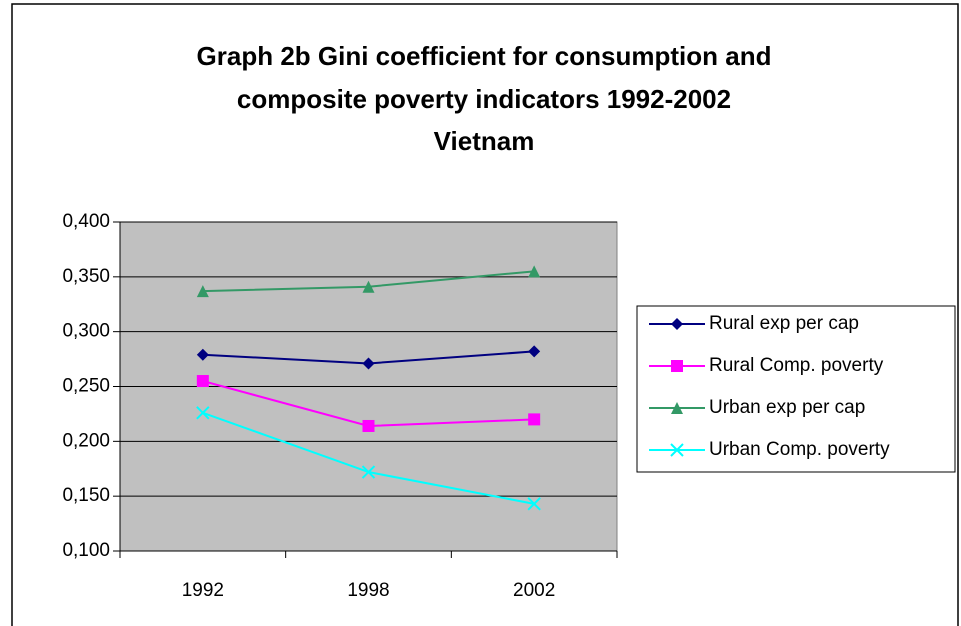 The image size is (961, 626). Describe the element at coordinates (86, 495) in the screenshot. I see `y-tick-label: 0,150` at that location.